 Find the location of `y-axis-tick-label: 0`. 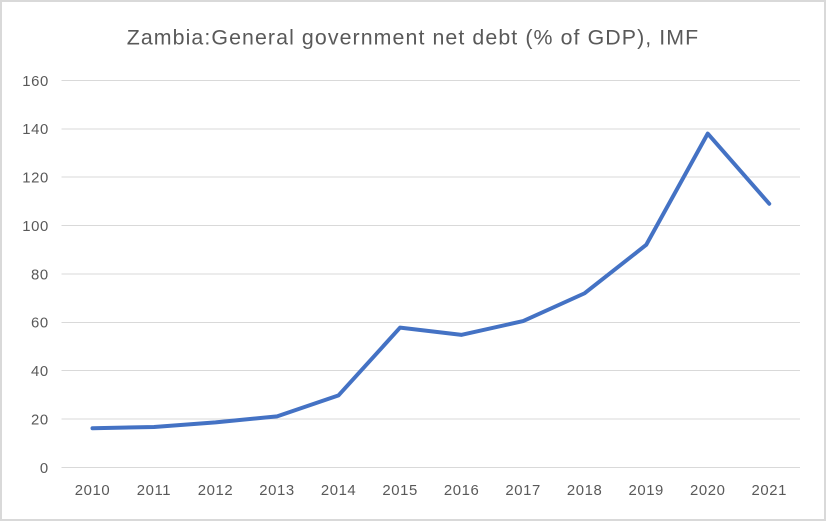

y-axis-tick-label: 0 is located at coordinates (44, 469).